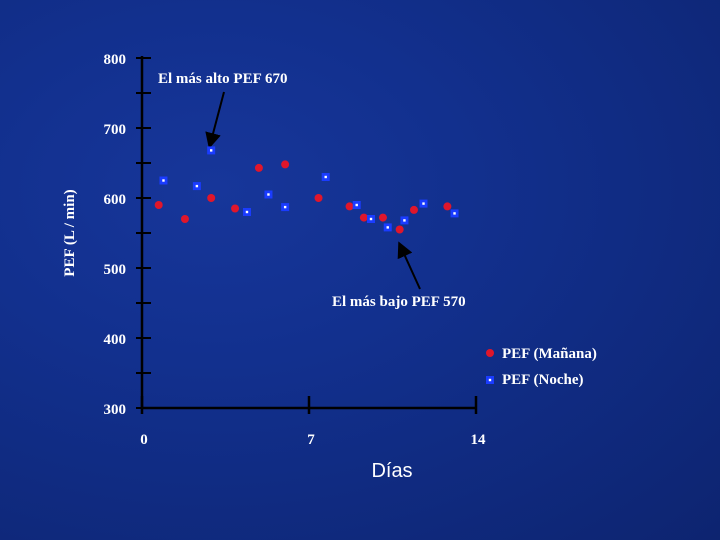 This screenshot has width=720, height=540. I want to click on x-tick-label: 0, so click(144, 440).